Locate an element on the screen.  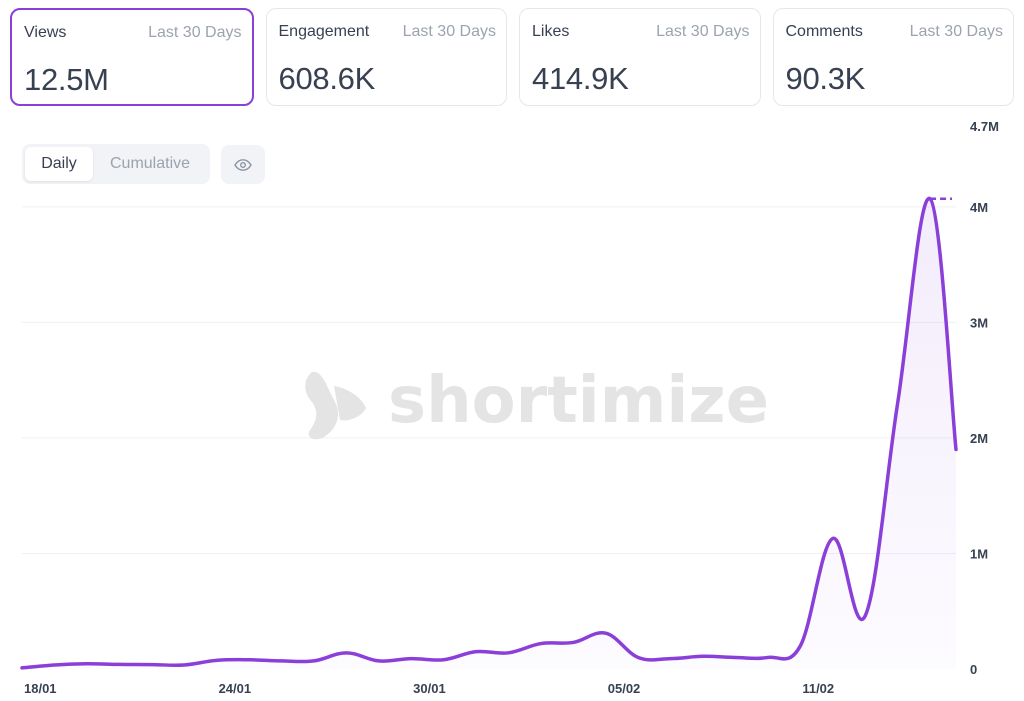
engagement-card-period: Last 30 Days is located at coordinates (449, 31).